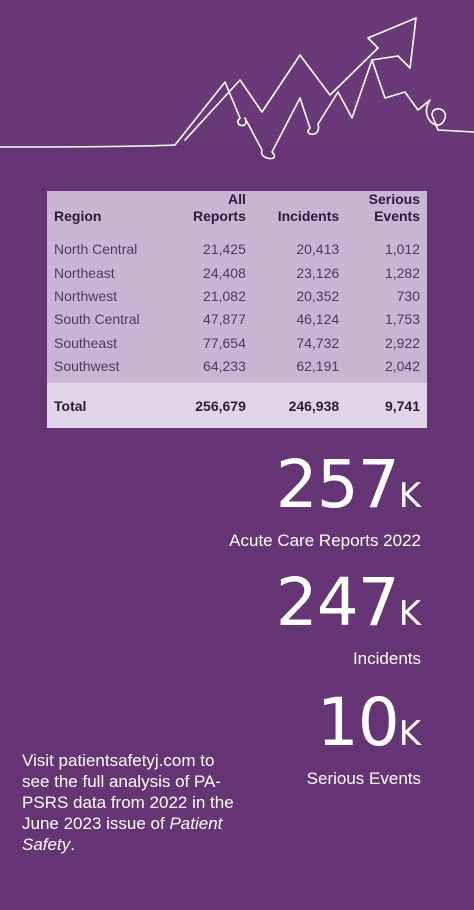 The image size is (474, 910). Describe the element at coordinates (122, 834) in the screenshot. I see `journal-name: Patient Safety` at that location.